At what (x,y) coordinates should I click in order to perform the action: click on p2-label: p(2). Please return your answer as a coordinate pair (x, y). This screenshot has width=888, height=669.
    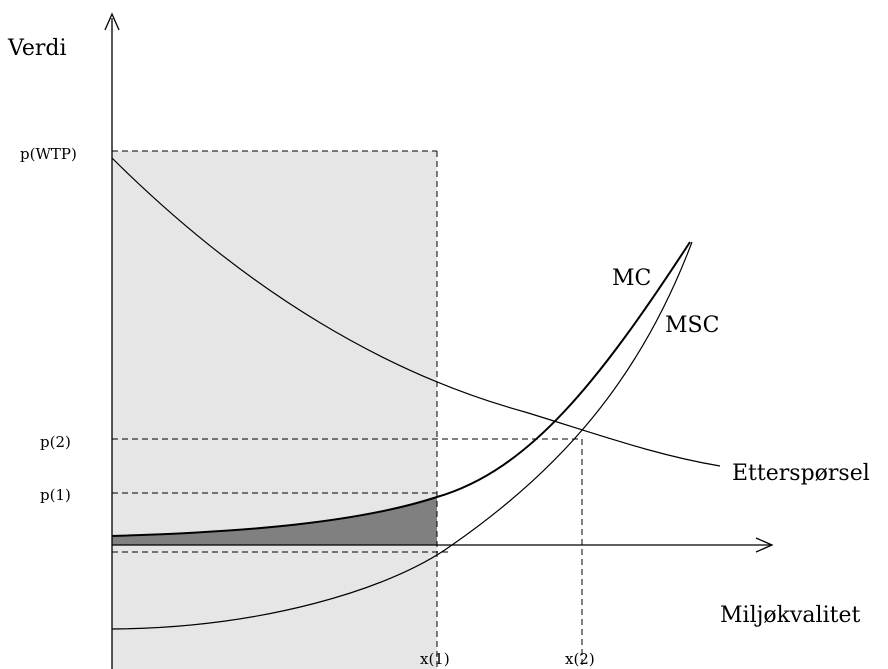
    Looking at the image, I should click on (55, 442).